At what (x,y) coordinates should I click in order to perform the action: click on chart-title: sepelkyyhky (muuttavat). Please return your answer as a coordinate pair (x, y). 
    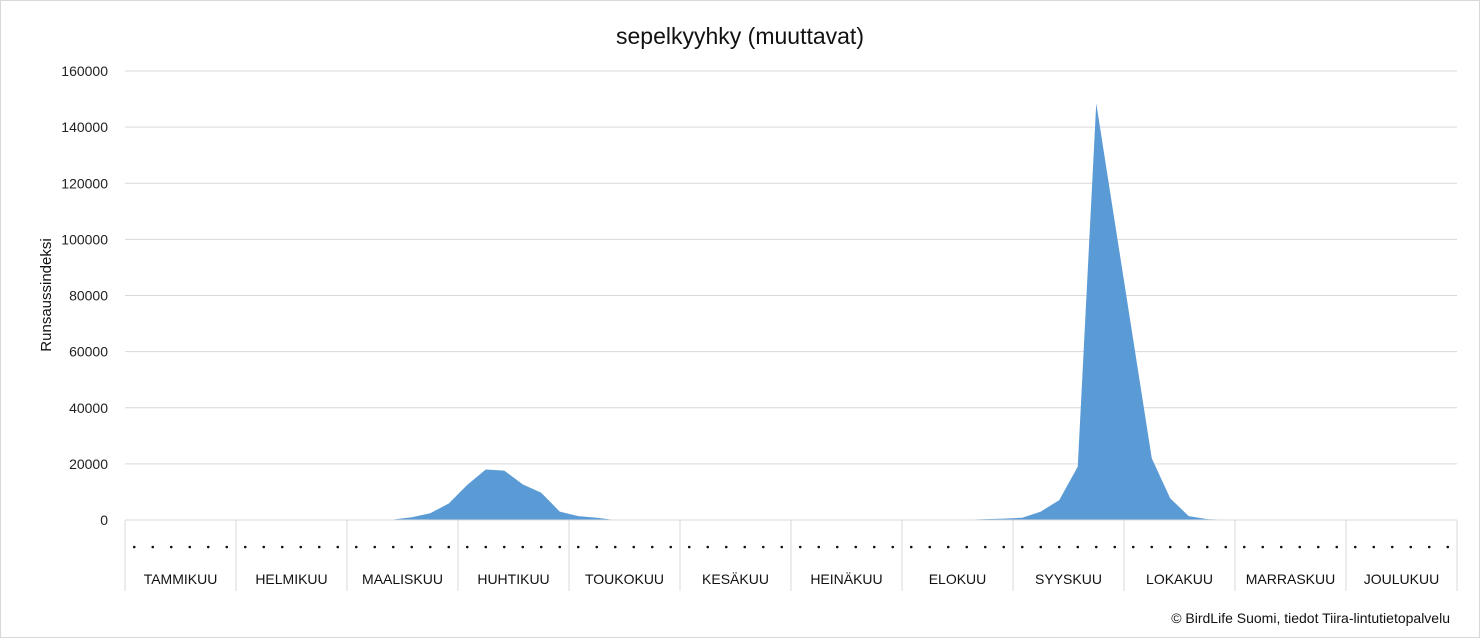
    Looking at the image, I should click on (740, 36).